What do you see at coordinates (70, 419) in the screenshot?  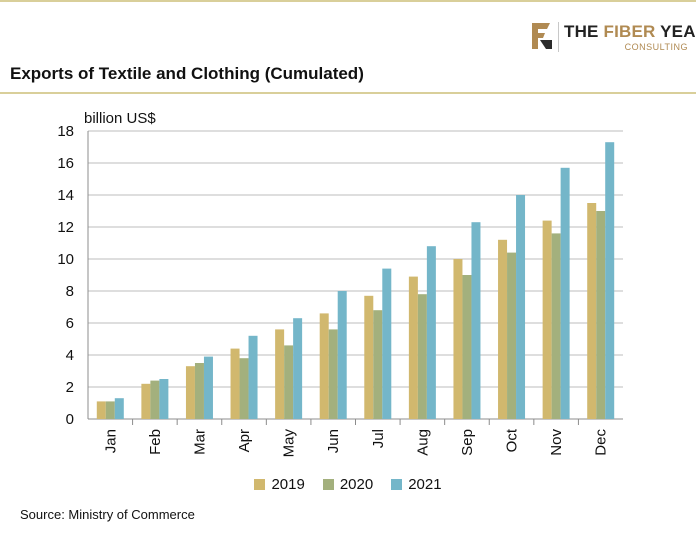 I see `y-tick-label: 0` at bounding box center [70, 419].